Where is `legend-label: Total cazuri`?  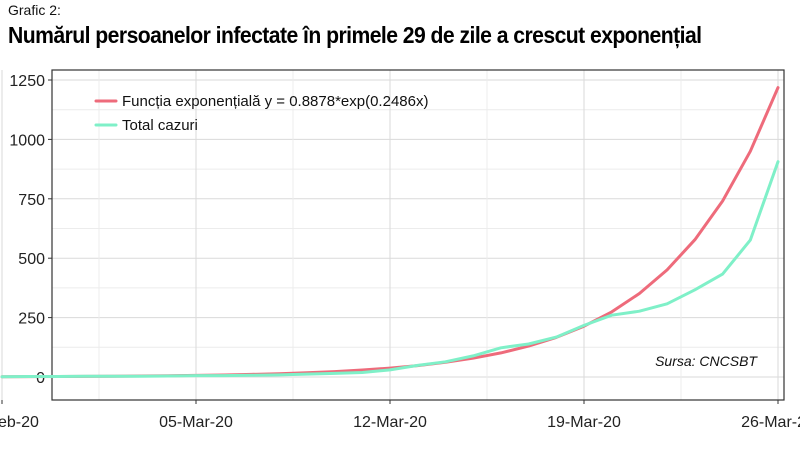
legend-label: Total cazuri is located at coordinates (160, 125).